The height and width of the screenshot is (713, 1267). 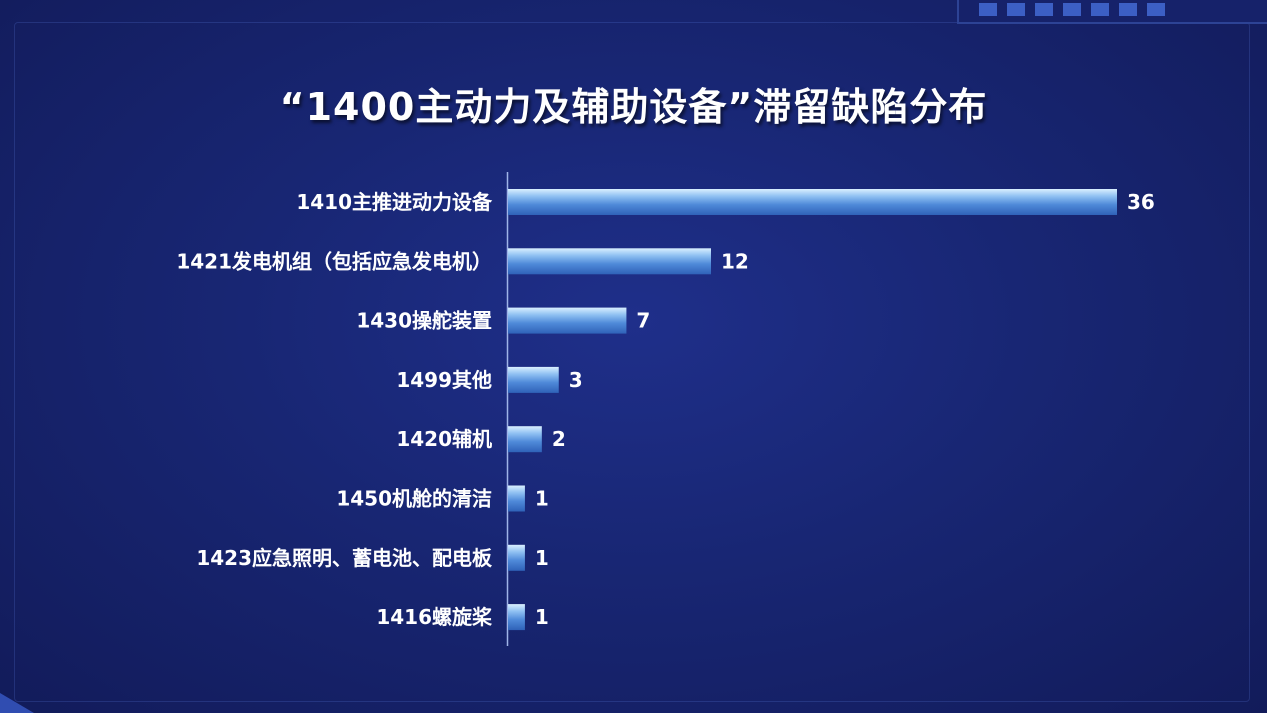 What do you see at coordinates (334, 261) in the screenshot?
I see `category-label: 1421发电机组（包括应急发电机）` at bounding box center [334, 261].